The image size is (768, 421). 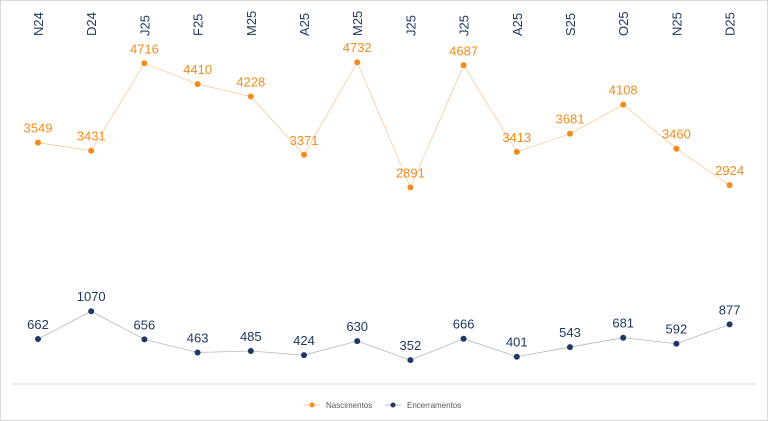 What do you see at coordinates (251, 336) in the screenshot?
I see `data-label: 485` at bounding box center [251, 336].